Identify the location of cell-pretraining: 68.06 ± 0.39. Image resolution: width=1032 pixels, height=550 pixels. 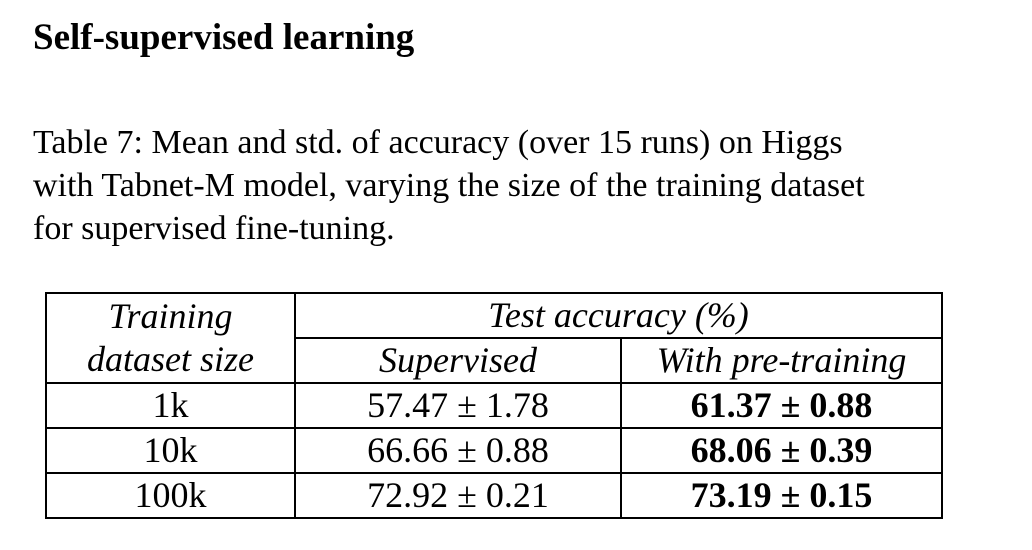
(781, 450).